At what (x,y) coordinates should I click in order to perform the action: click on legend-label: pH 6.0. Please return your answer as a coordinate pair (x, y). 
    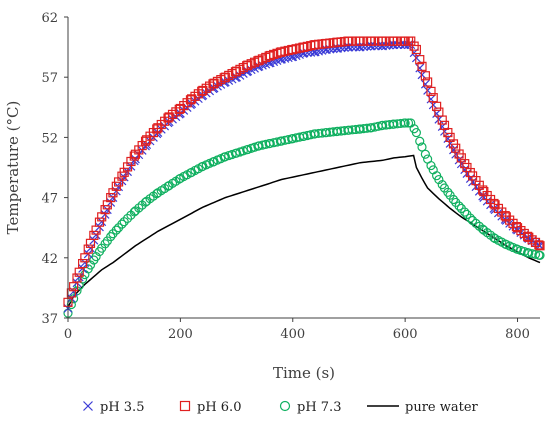
    Looking at the image, I should click on (219, 407).